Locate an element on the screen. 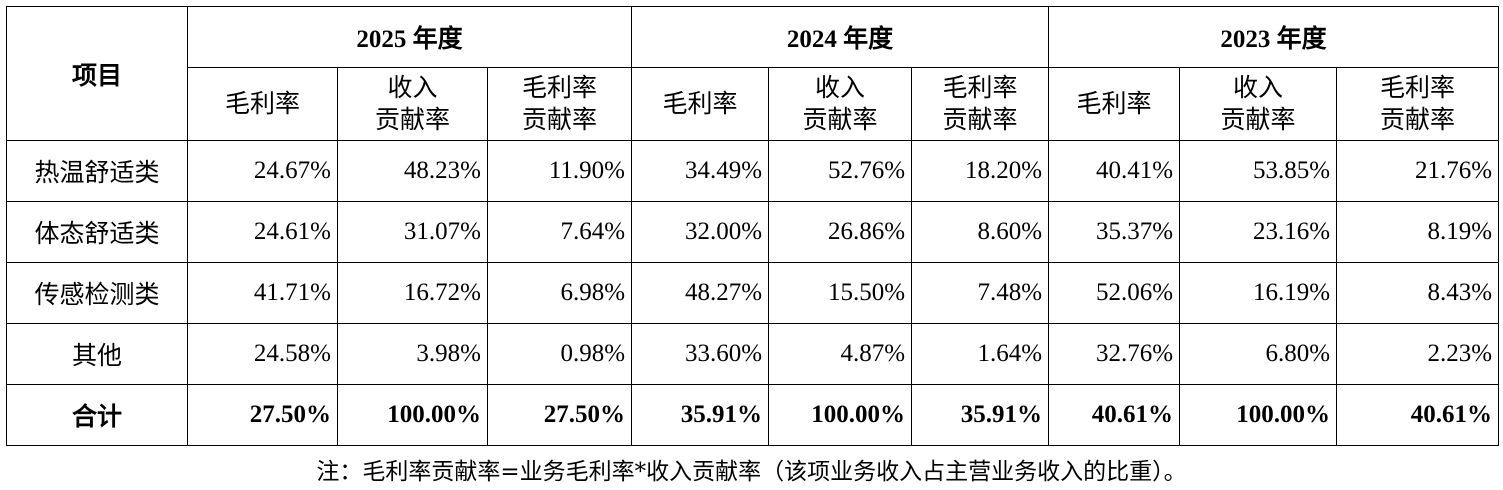 This screenshot has width=1503, height=490. table-cell: 26.86% is located at coordinates (840, 232).